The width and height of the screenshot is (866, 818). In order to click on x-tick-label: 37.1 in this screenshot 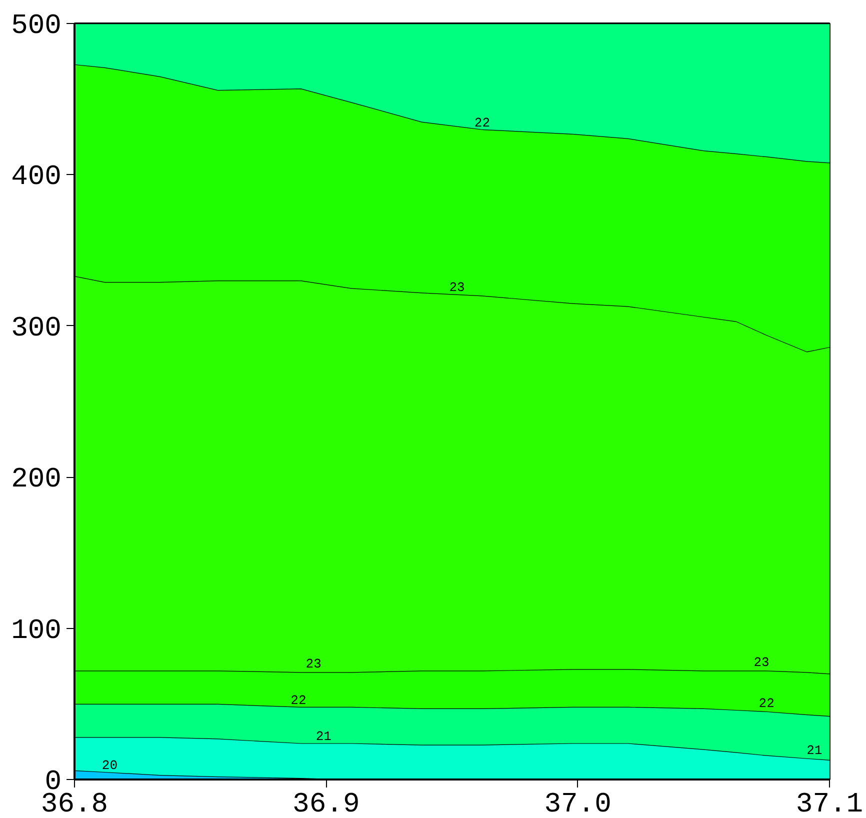, I will do `click(830, 804)`.